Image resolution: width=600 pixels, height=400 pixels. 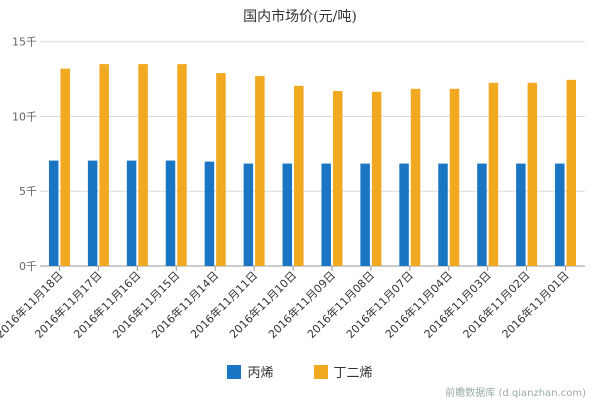 What do you see at coordinates (496, 304) in the screenshot?
I see `x-tick-label: 2016年11月02日` at bounding box center [496, 304].